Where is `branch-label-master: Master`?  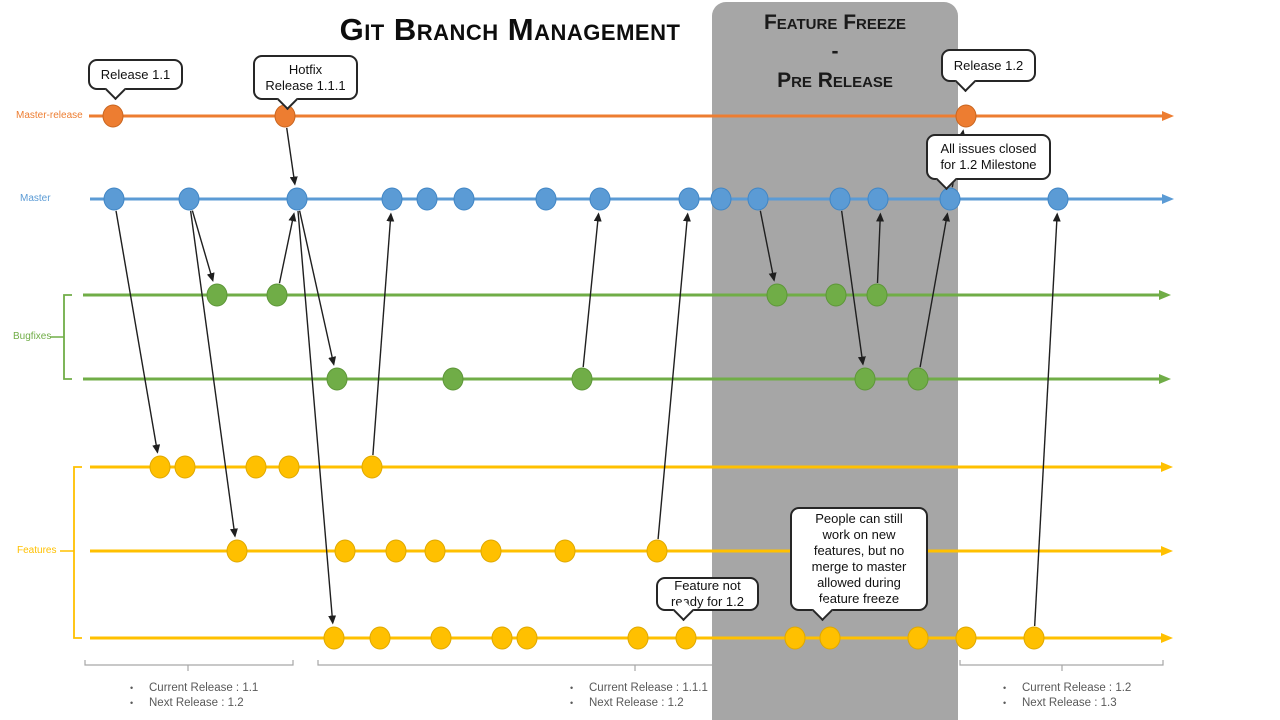 branch-label-master: Master is located at coordinates (35, 198).